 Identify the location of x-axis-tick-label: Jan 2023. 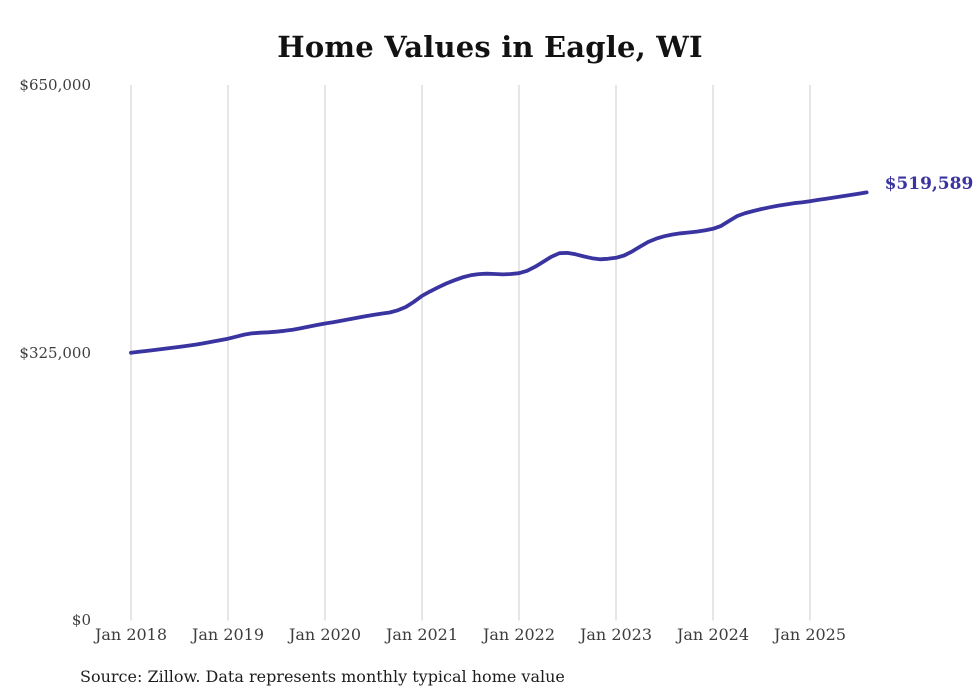
(616, 634).